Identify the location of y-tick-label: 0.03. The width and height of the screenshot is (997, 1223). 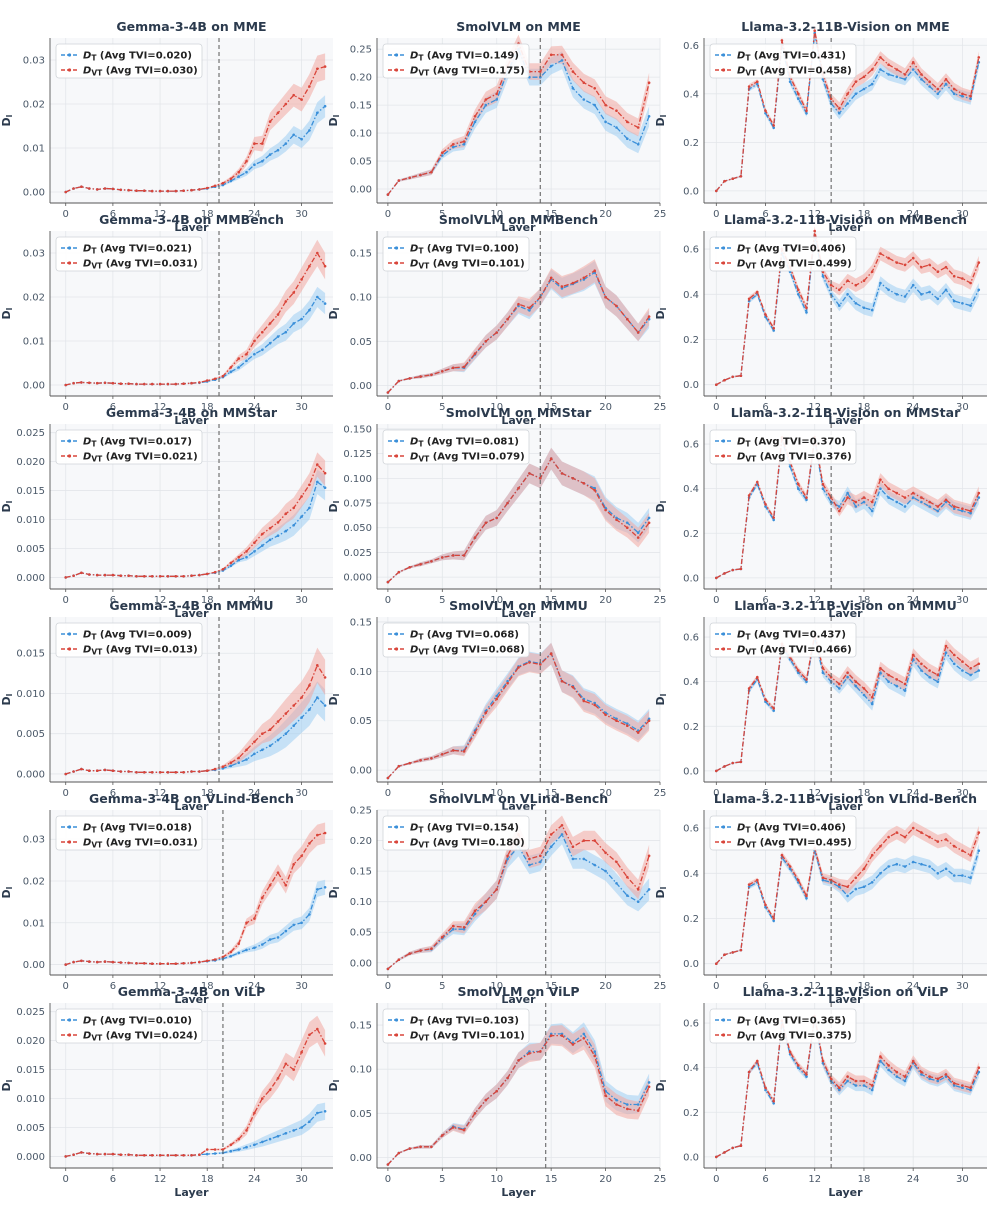
(34, 840).